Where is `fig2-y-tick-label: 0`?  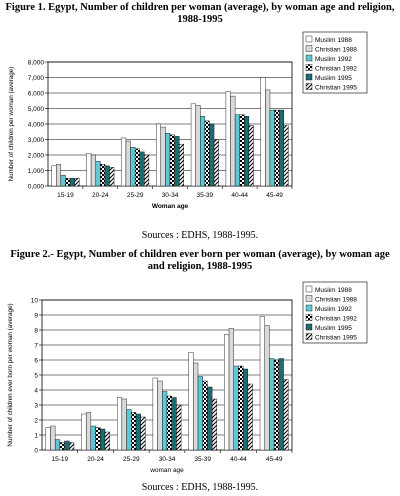
fig2-y-tick-label: 0 is located at coordinates (36, 451).